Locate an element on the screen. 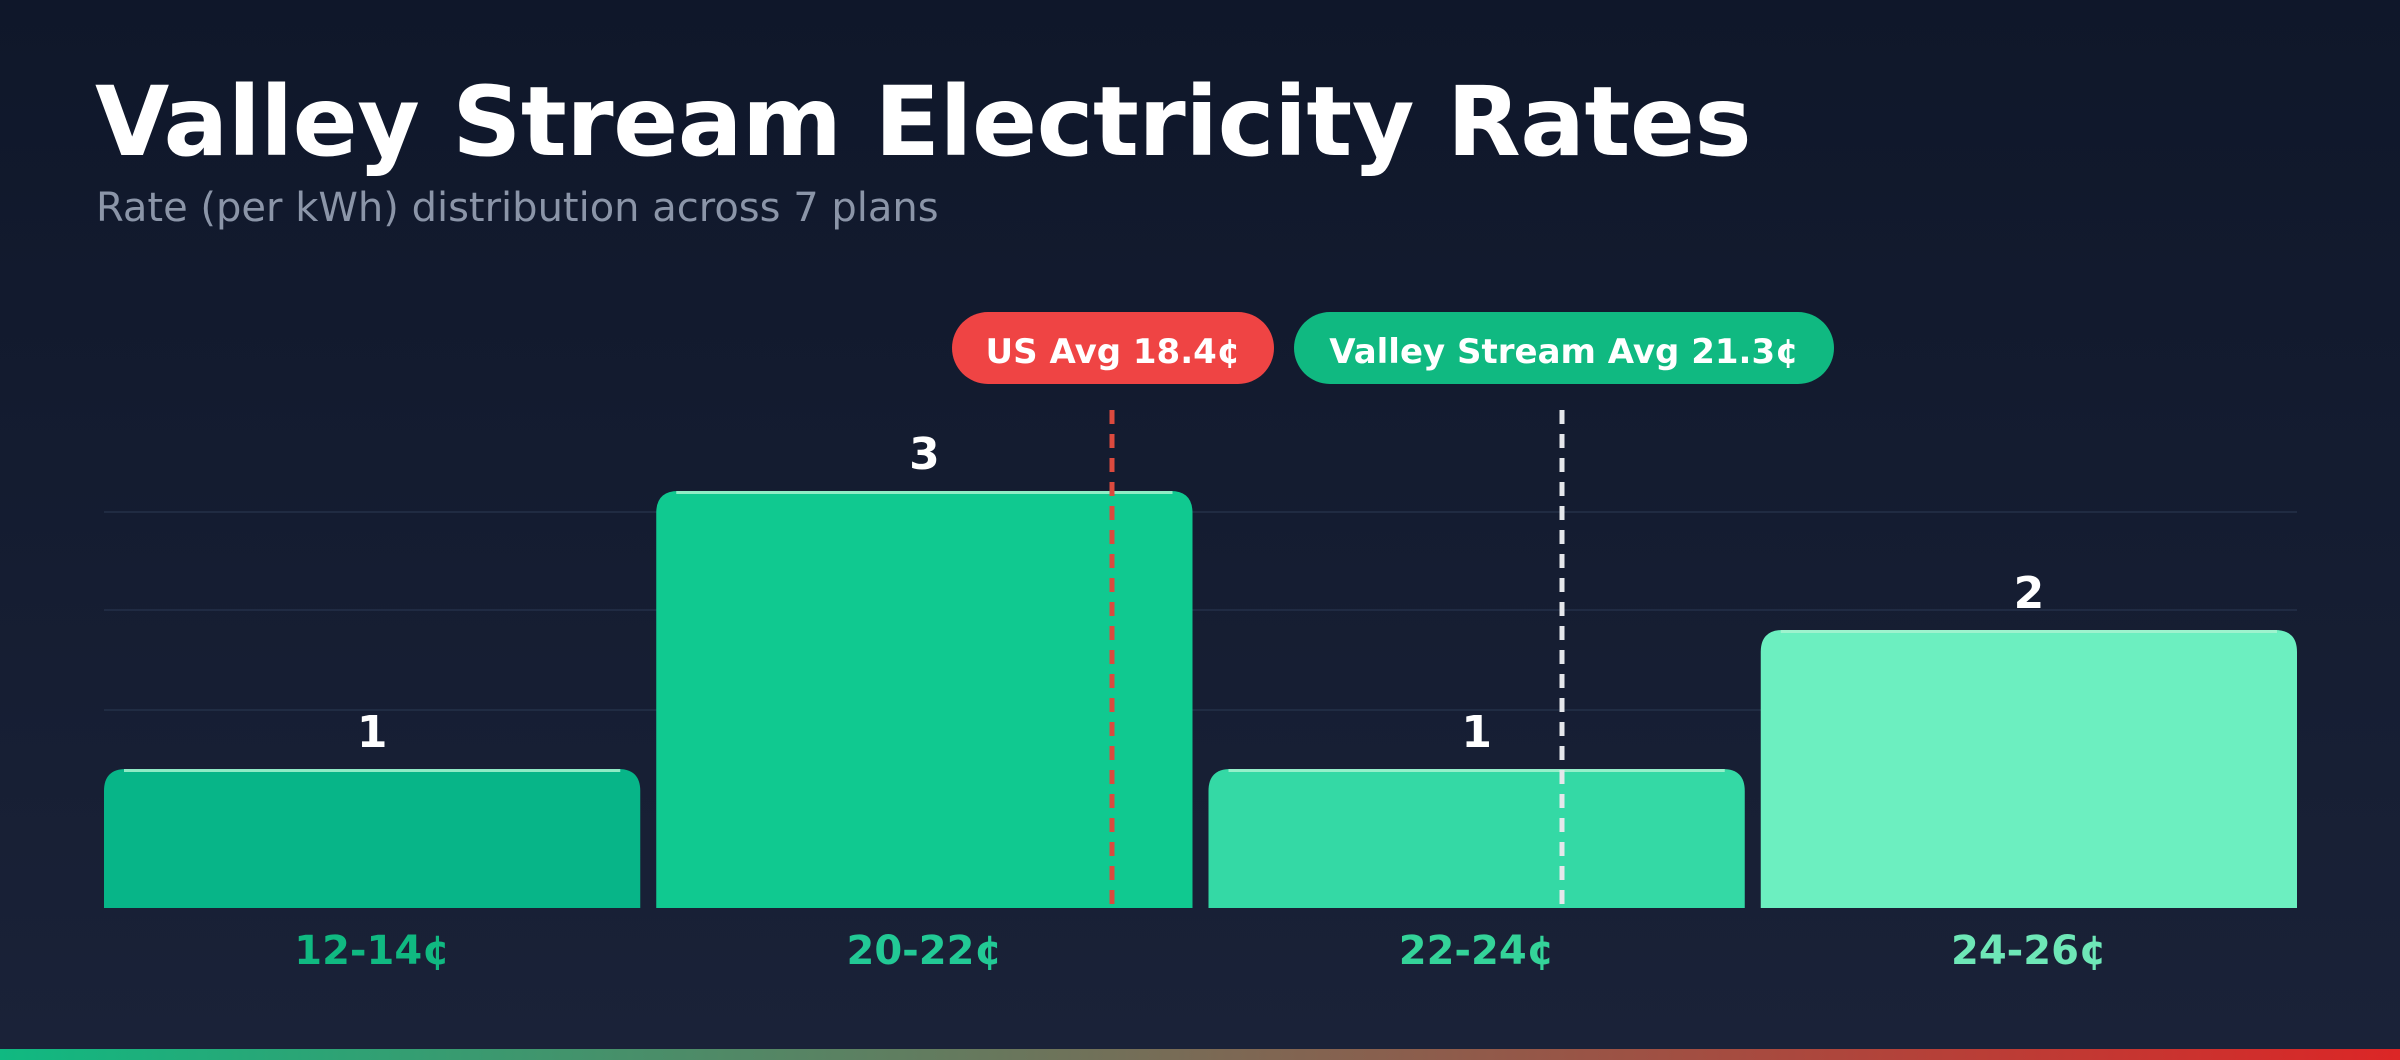  reference-label-1: Valley Stream Avg 21.3¢ is located at coordinates (1564, 352).